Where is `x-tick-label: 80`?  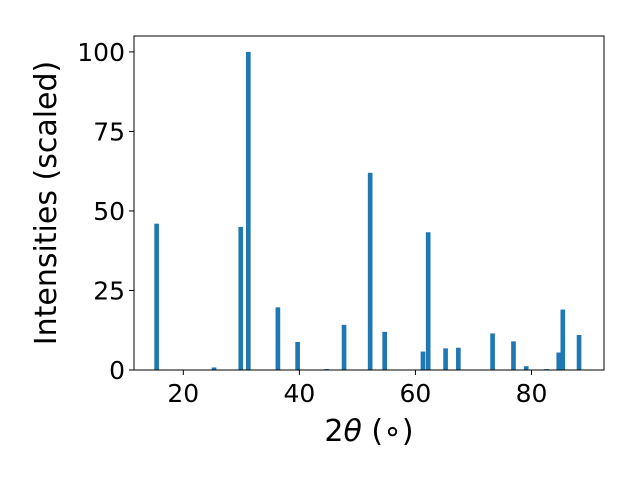
x-tick-label: 80 is located at coordinates (532, 393).